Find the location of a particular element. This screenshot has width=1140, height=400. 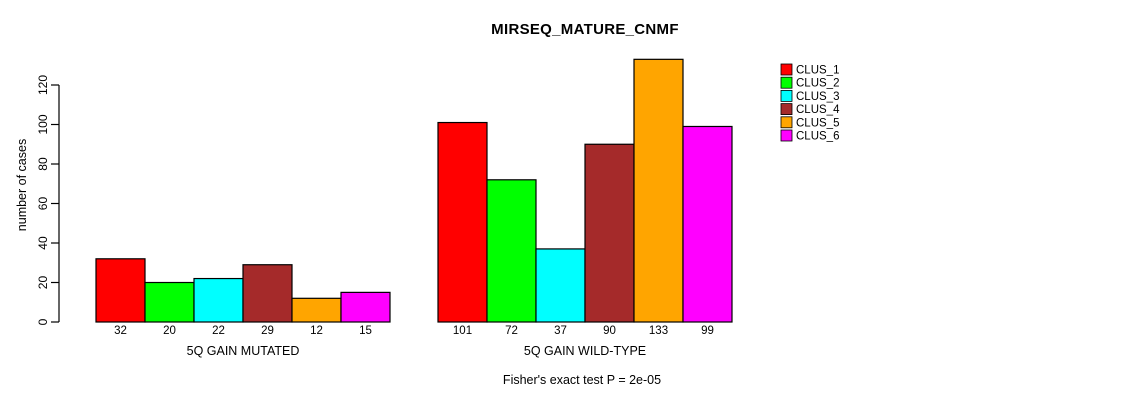

bar-value-label-clus-4-5q-gain-mutated: 29 is located at coordinates (267, 331).